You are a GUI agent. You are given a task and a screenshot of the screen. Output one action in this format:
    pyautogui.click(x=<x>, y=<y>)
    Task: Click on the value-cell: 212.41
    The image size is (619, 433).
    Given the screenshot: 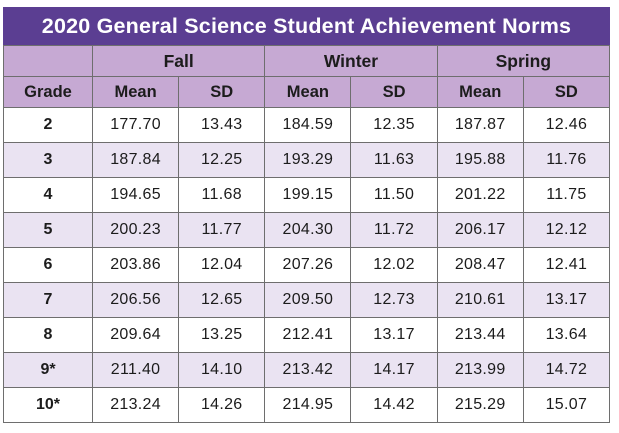 What is the action you would take?
    pyautogui.click(x=308, y=335)
    